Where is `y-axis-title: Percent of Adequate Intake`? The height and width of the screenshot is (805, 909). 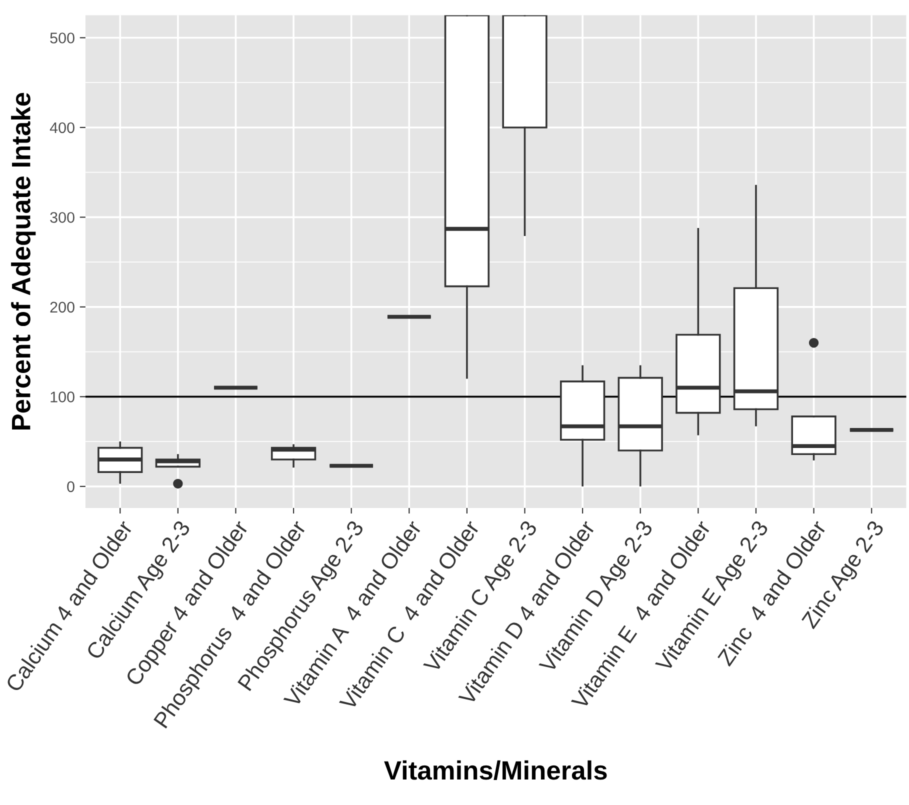 y-axis-title: Percent of Adequate Intake is located at coordinates (23, 261).